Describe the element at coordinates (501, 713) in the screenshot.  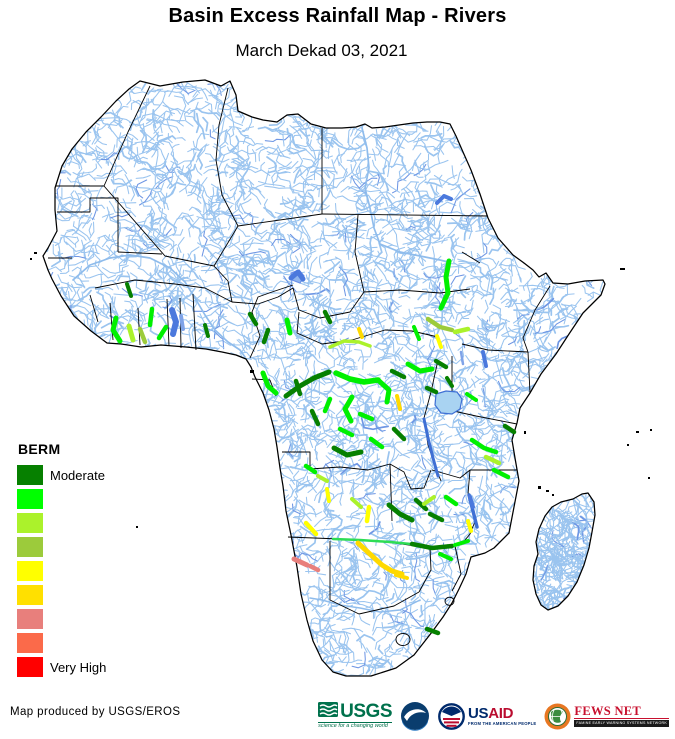
I see `usaid-wordmark-aid: AID` at that location.